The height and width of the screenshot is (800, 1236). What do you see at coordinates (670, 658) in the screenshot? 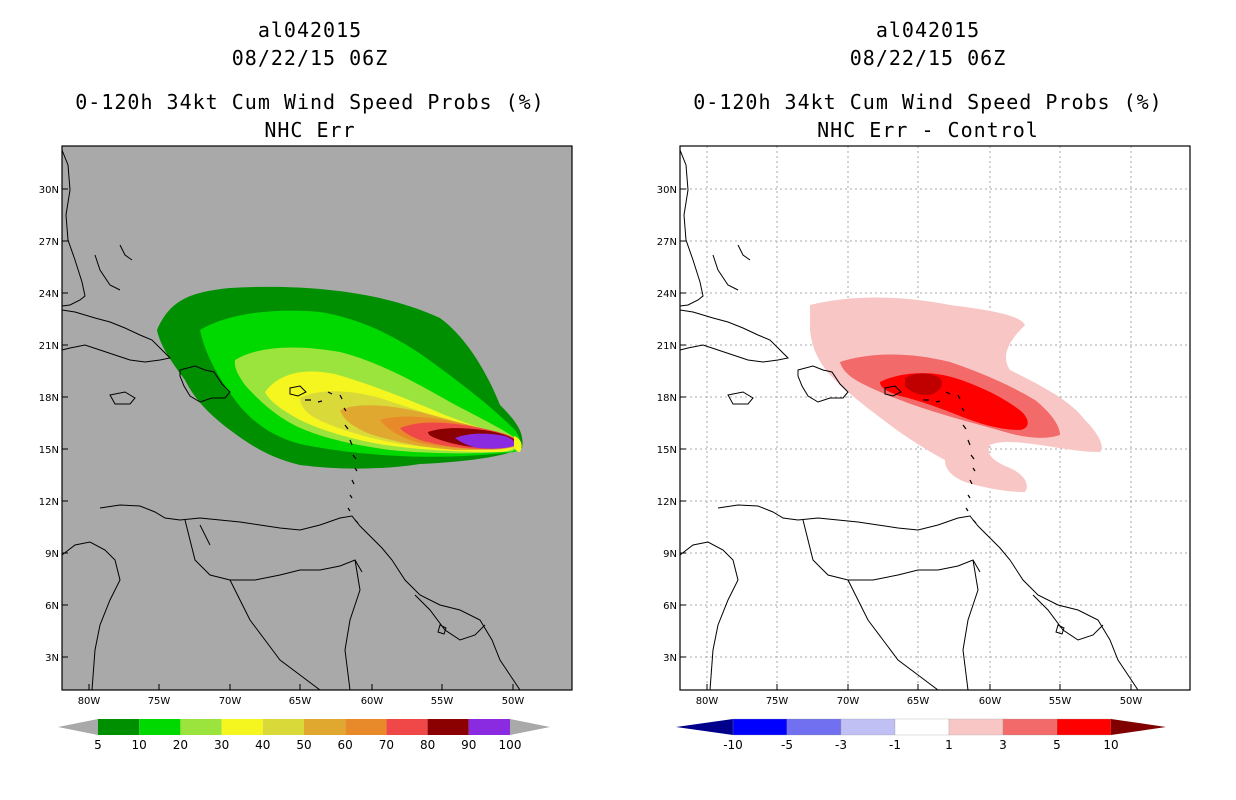
I see `right-lat-label: 3N` at bounding box center [670, 658].